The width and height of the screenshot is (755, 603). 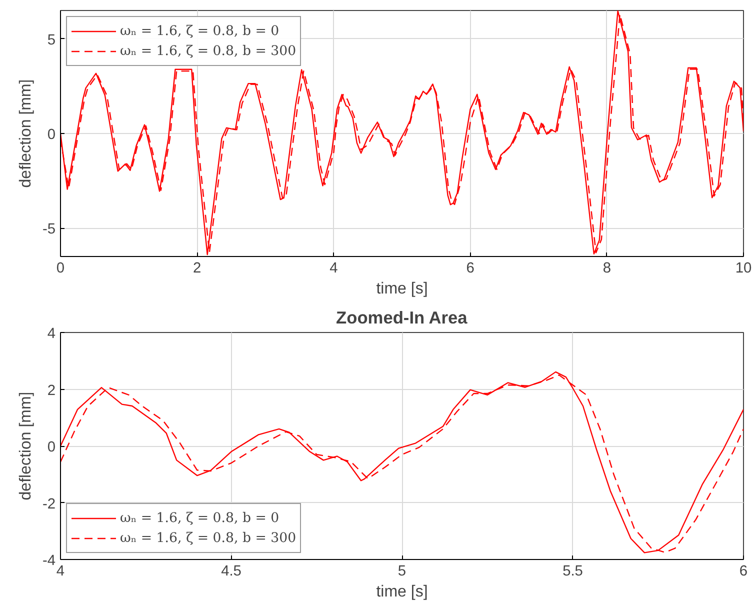 What do you see at coordinates (572, 572) in the screenshot?
I see `x-tick-label: 5.5` at bounding box center [572, 572].